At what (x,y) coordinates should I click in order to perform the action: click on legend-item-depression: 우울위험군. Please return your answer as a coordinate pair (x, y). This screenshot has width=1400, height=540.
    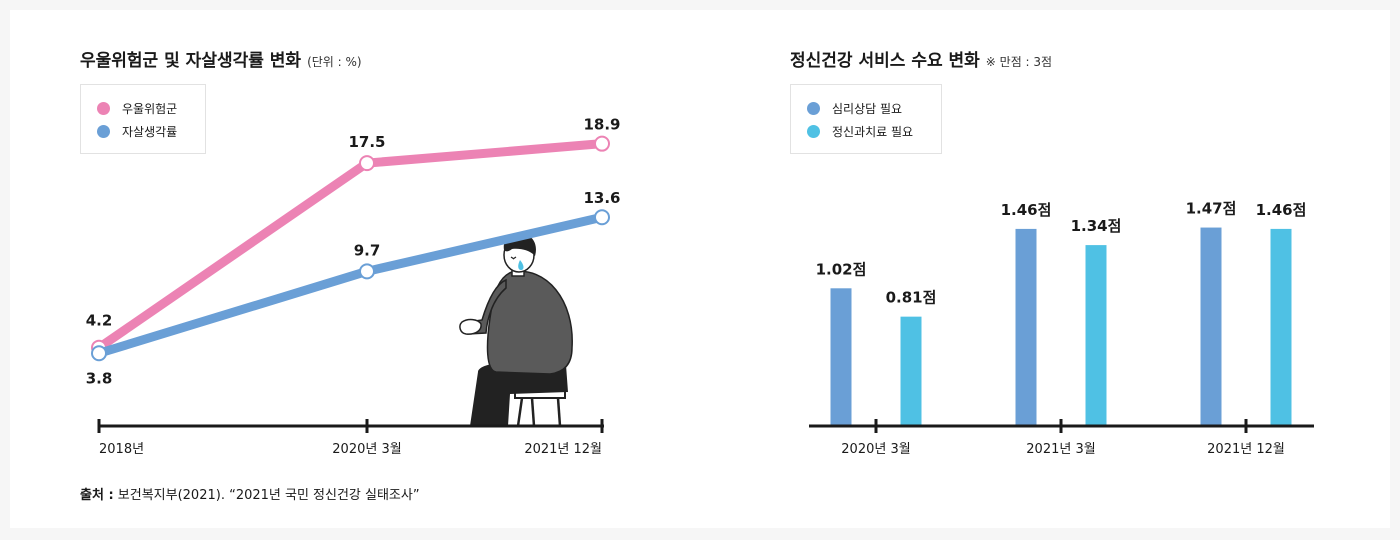
    Looking at the image, I should click on (142, 108).